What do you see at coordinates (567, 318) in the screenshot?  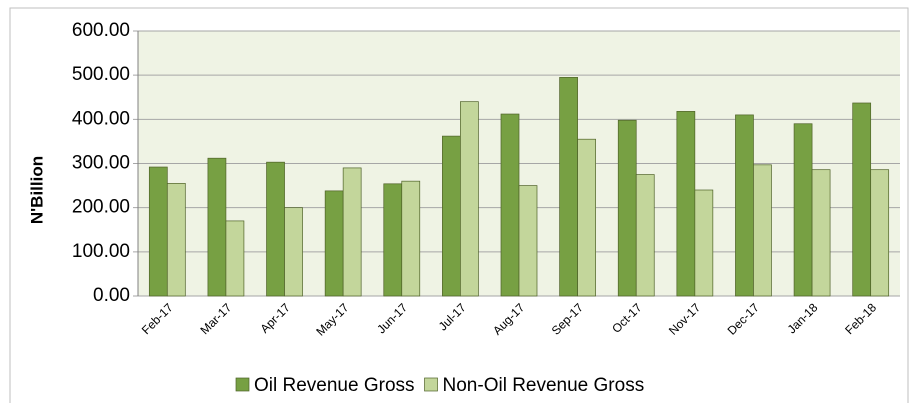 I see `x-tick-label: Sep-17` at bounding box center [567, 318].